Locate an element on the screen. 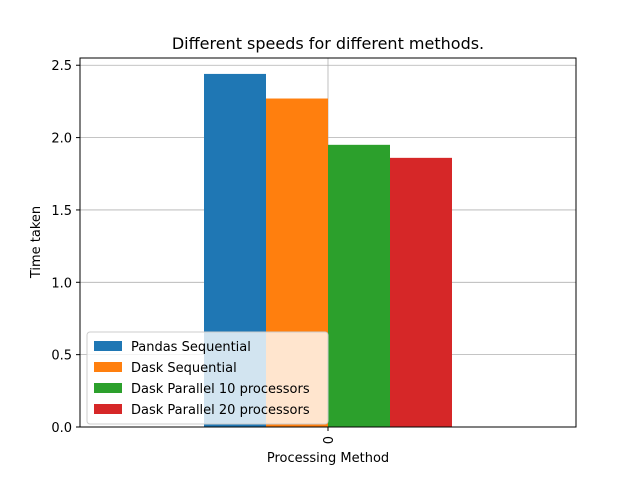 Image resolution: width=640 pixels, height=480 pixels. legend-label: Dask Sequential is located at coordinates (184, 368).